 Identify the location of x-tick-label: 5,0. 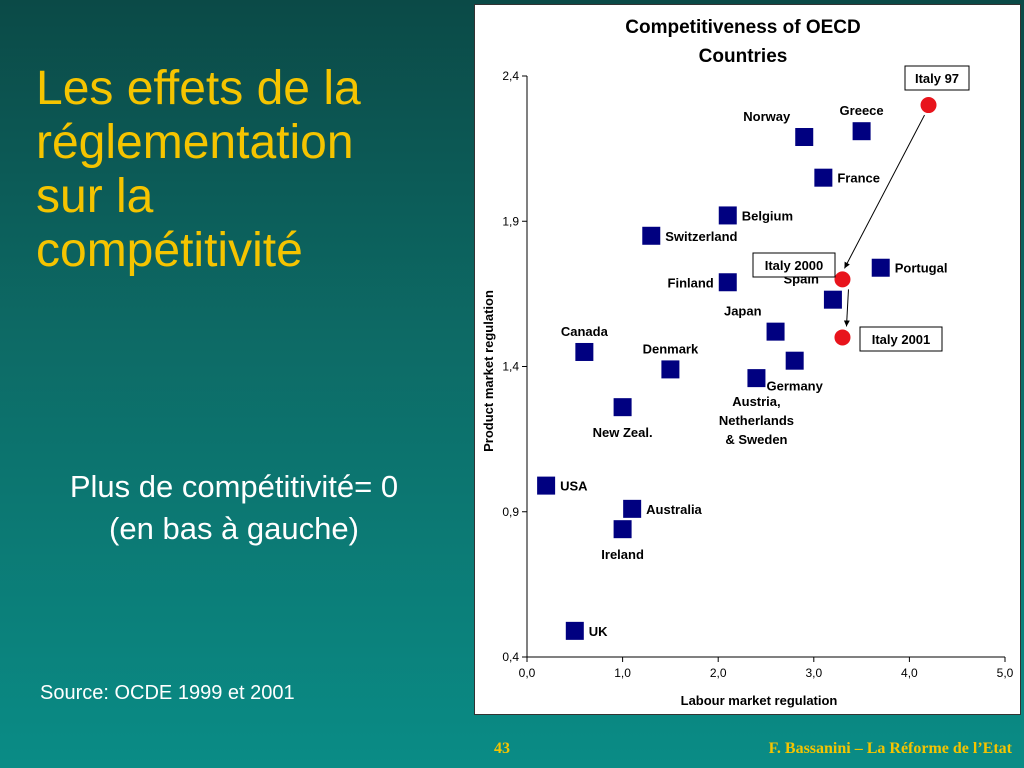
(1005, 673).